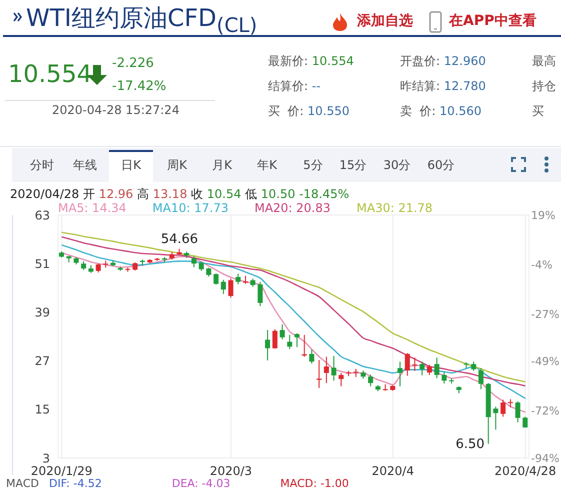 Image resolution: width=561 pixels, height=489 pixels. What do you see at coordinates (385, 21) in the screenshot?
I see `text: 添加自选` at bounding box center [385, 21].